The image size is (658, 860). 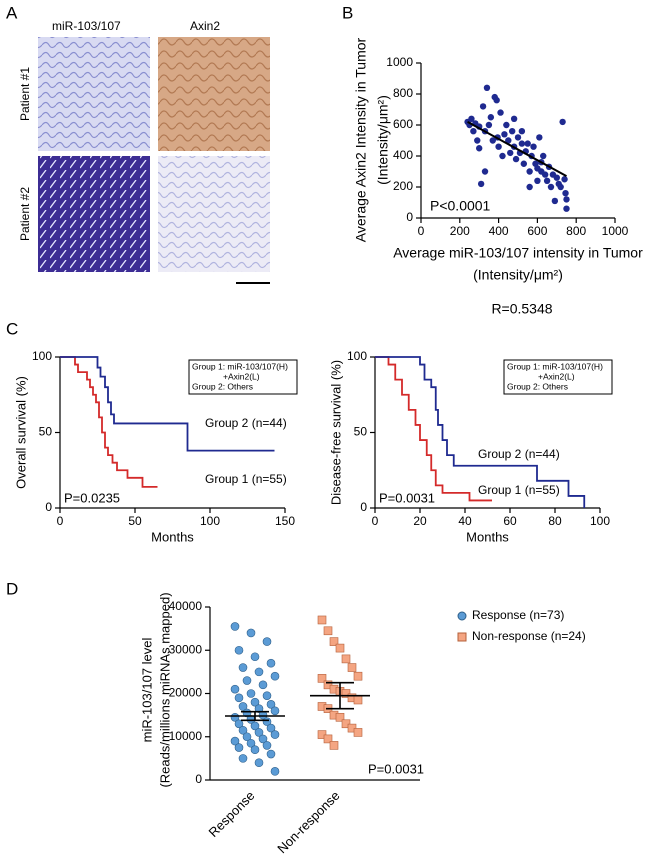 I want to click on x-tick-label: 400, so click(x=499, y=231).